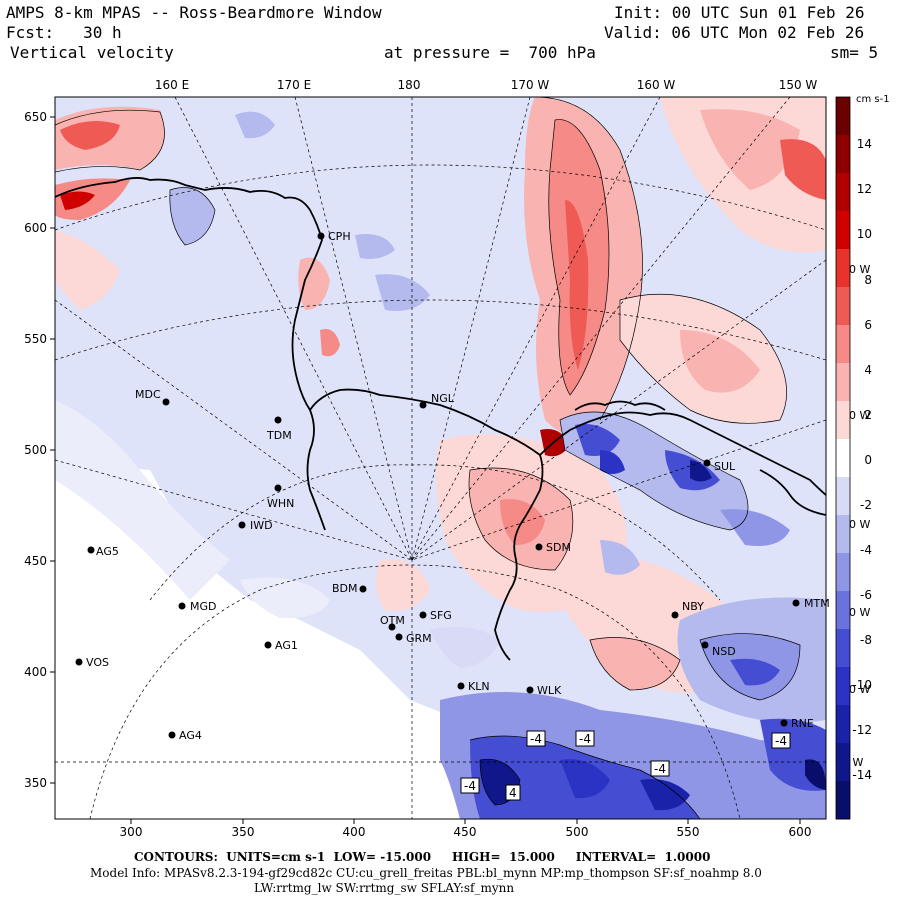 The image size is (900, 900). I want to click on colorbar-frame, so click(843, 458).